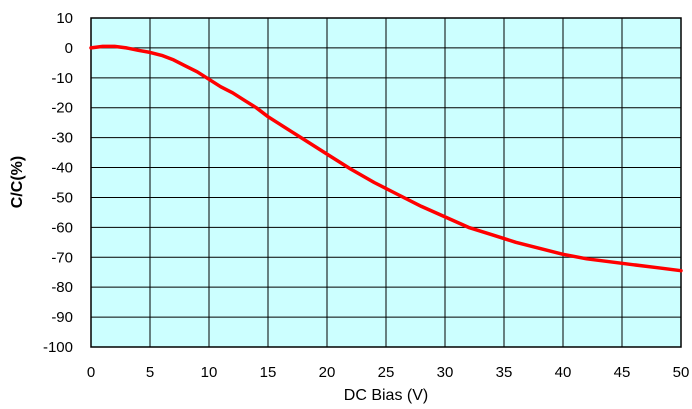  Describe the element at coordinates (62, 227) in the screenshot. I see `y-tick-label: -60` at that location.